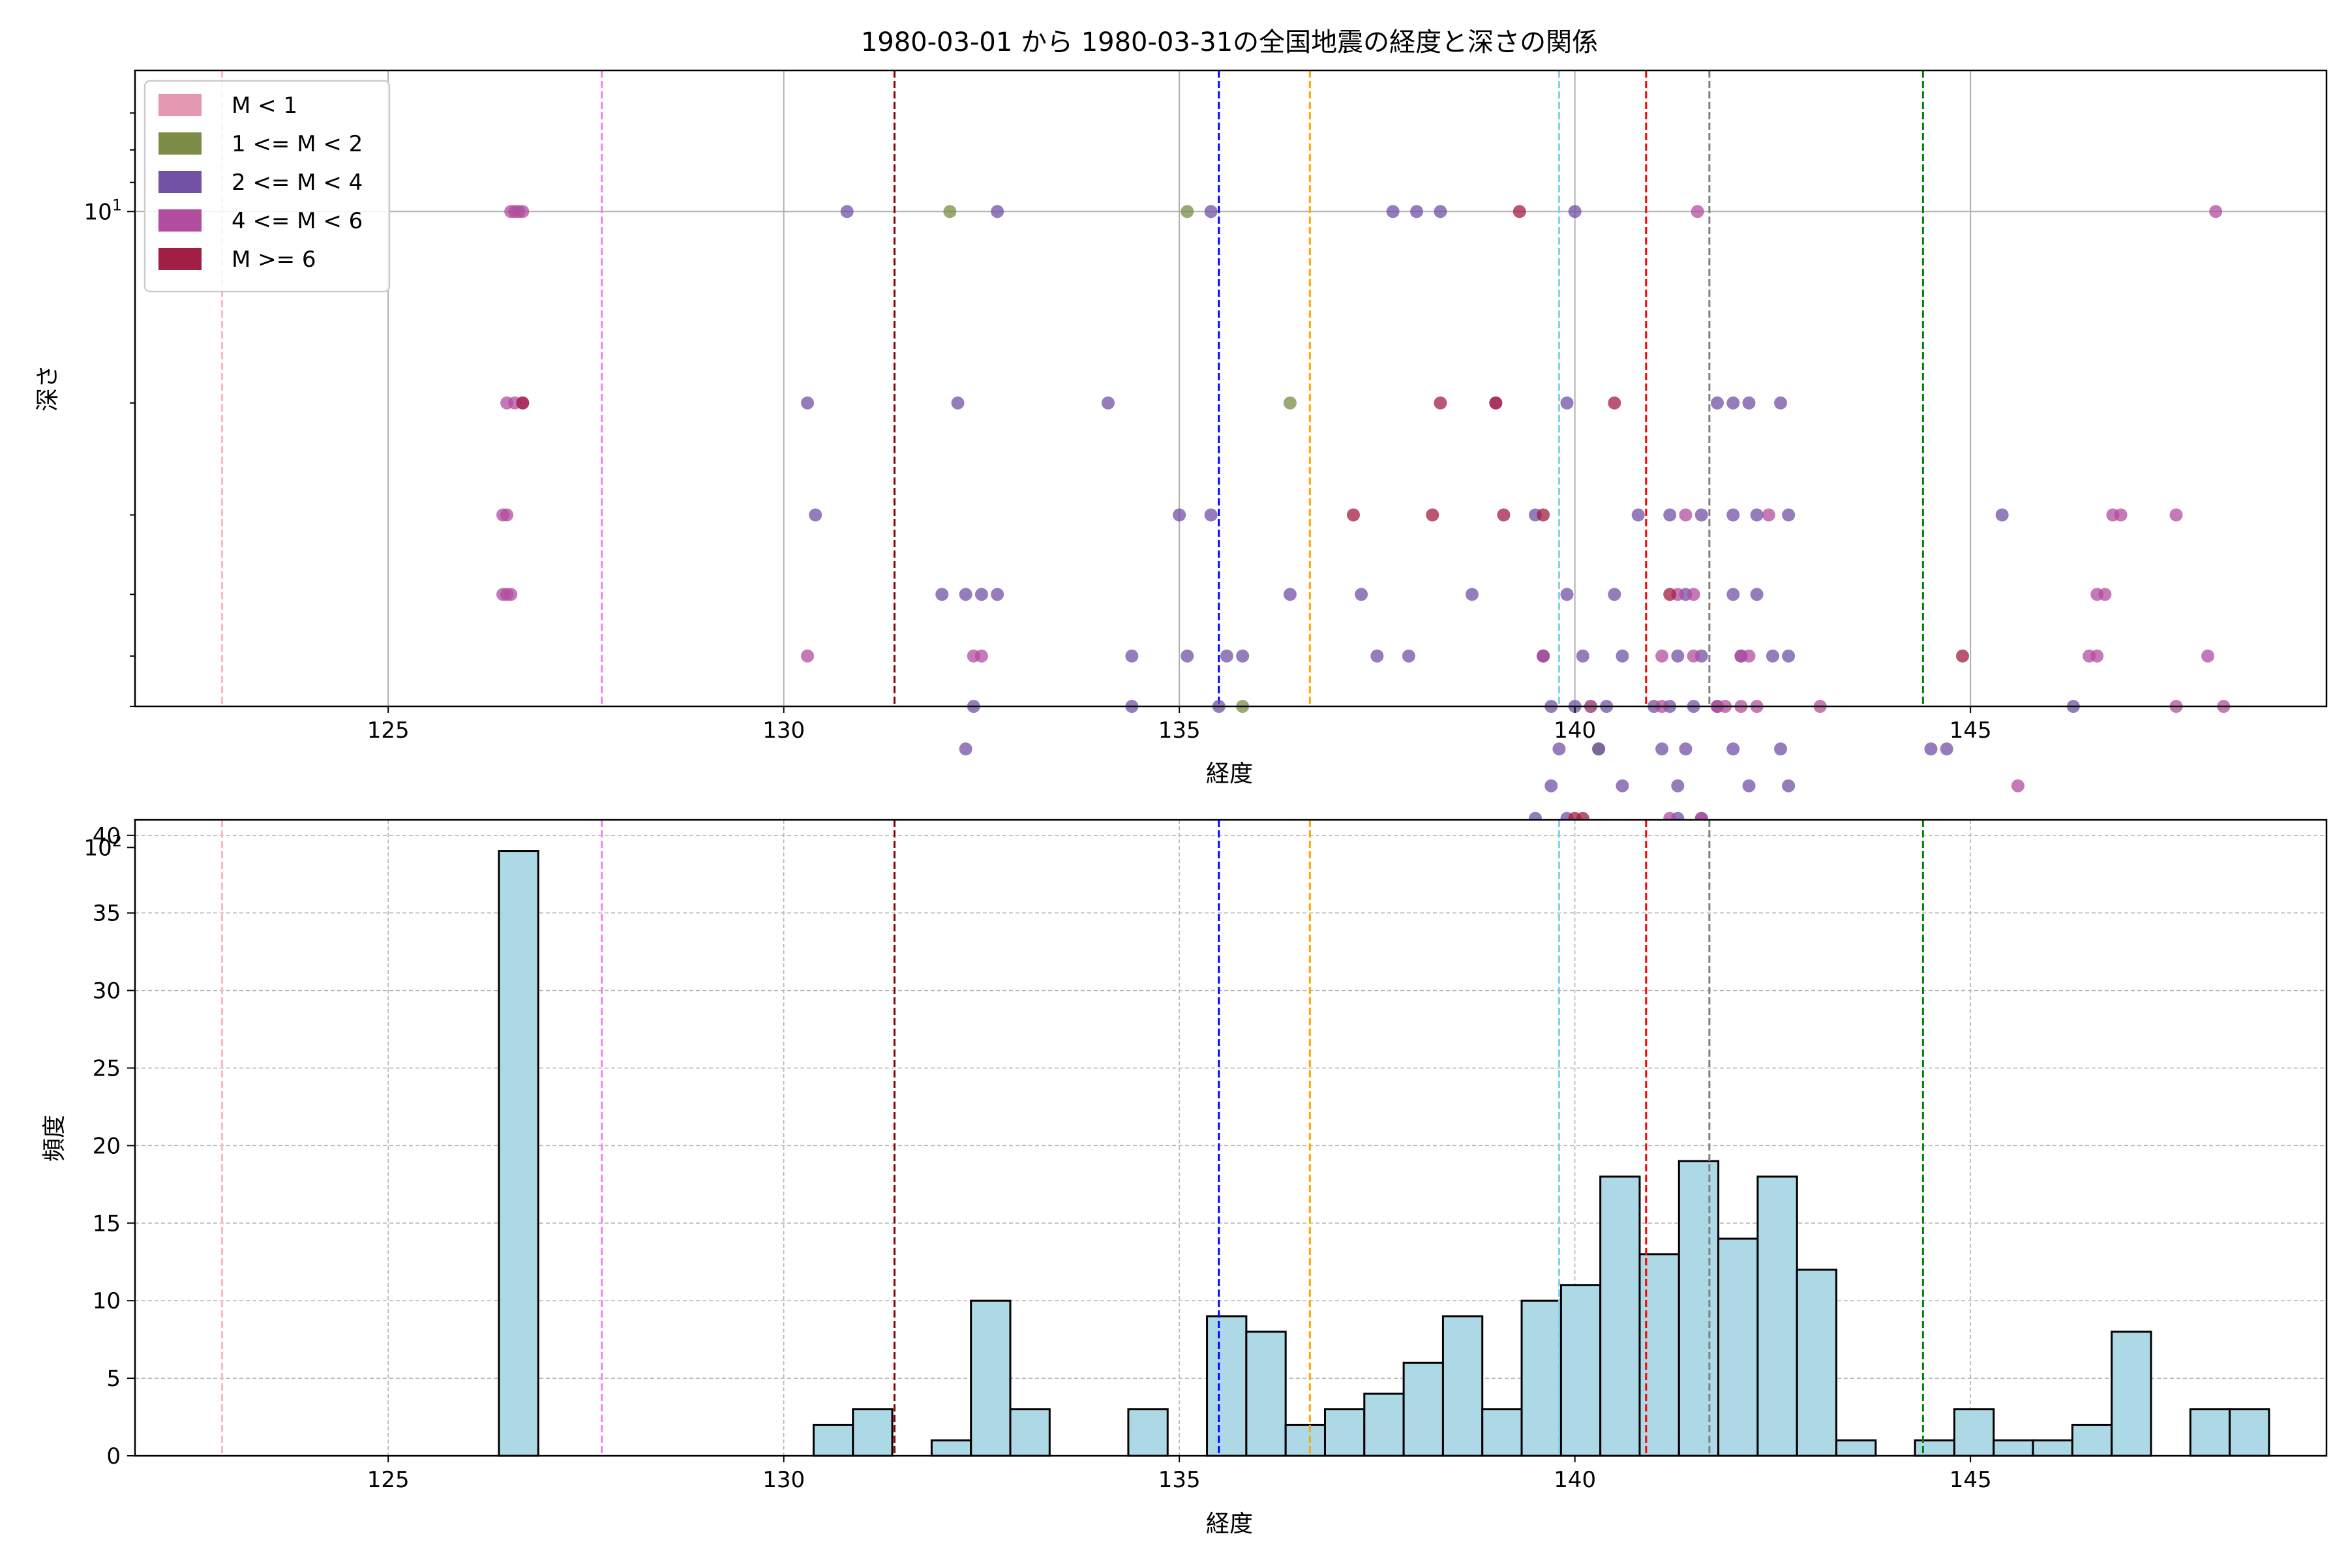  Describe the element at coordinates (1230, 1524) in the screenshot. I see `histogram-x-axis-label: 経度` at that location.